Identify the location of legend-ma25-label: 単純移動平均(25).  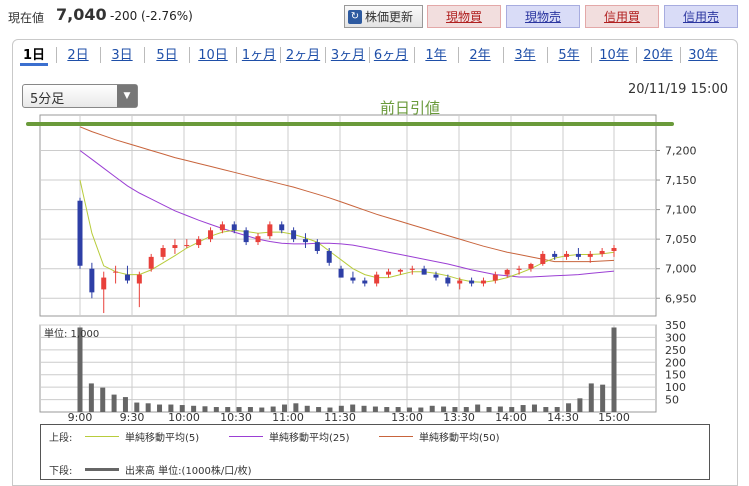
(309, 438).